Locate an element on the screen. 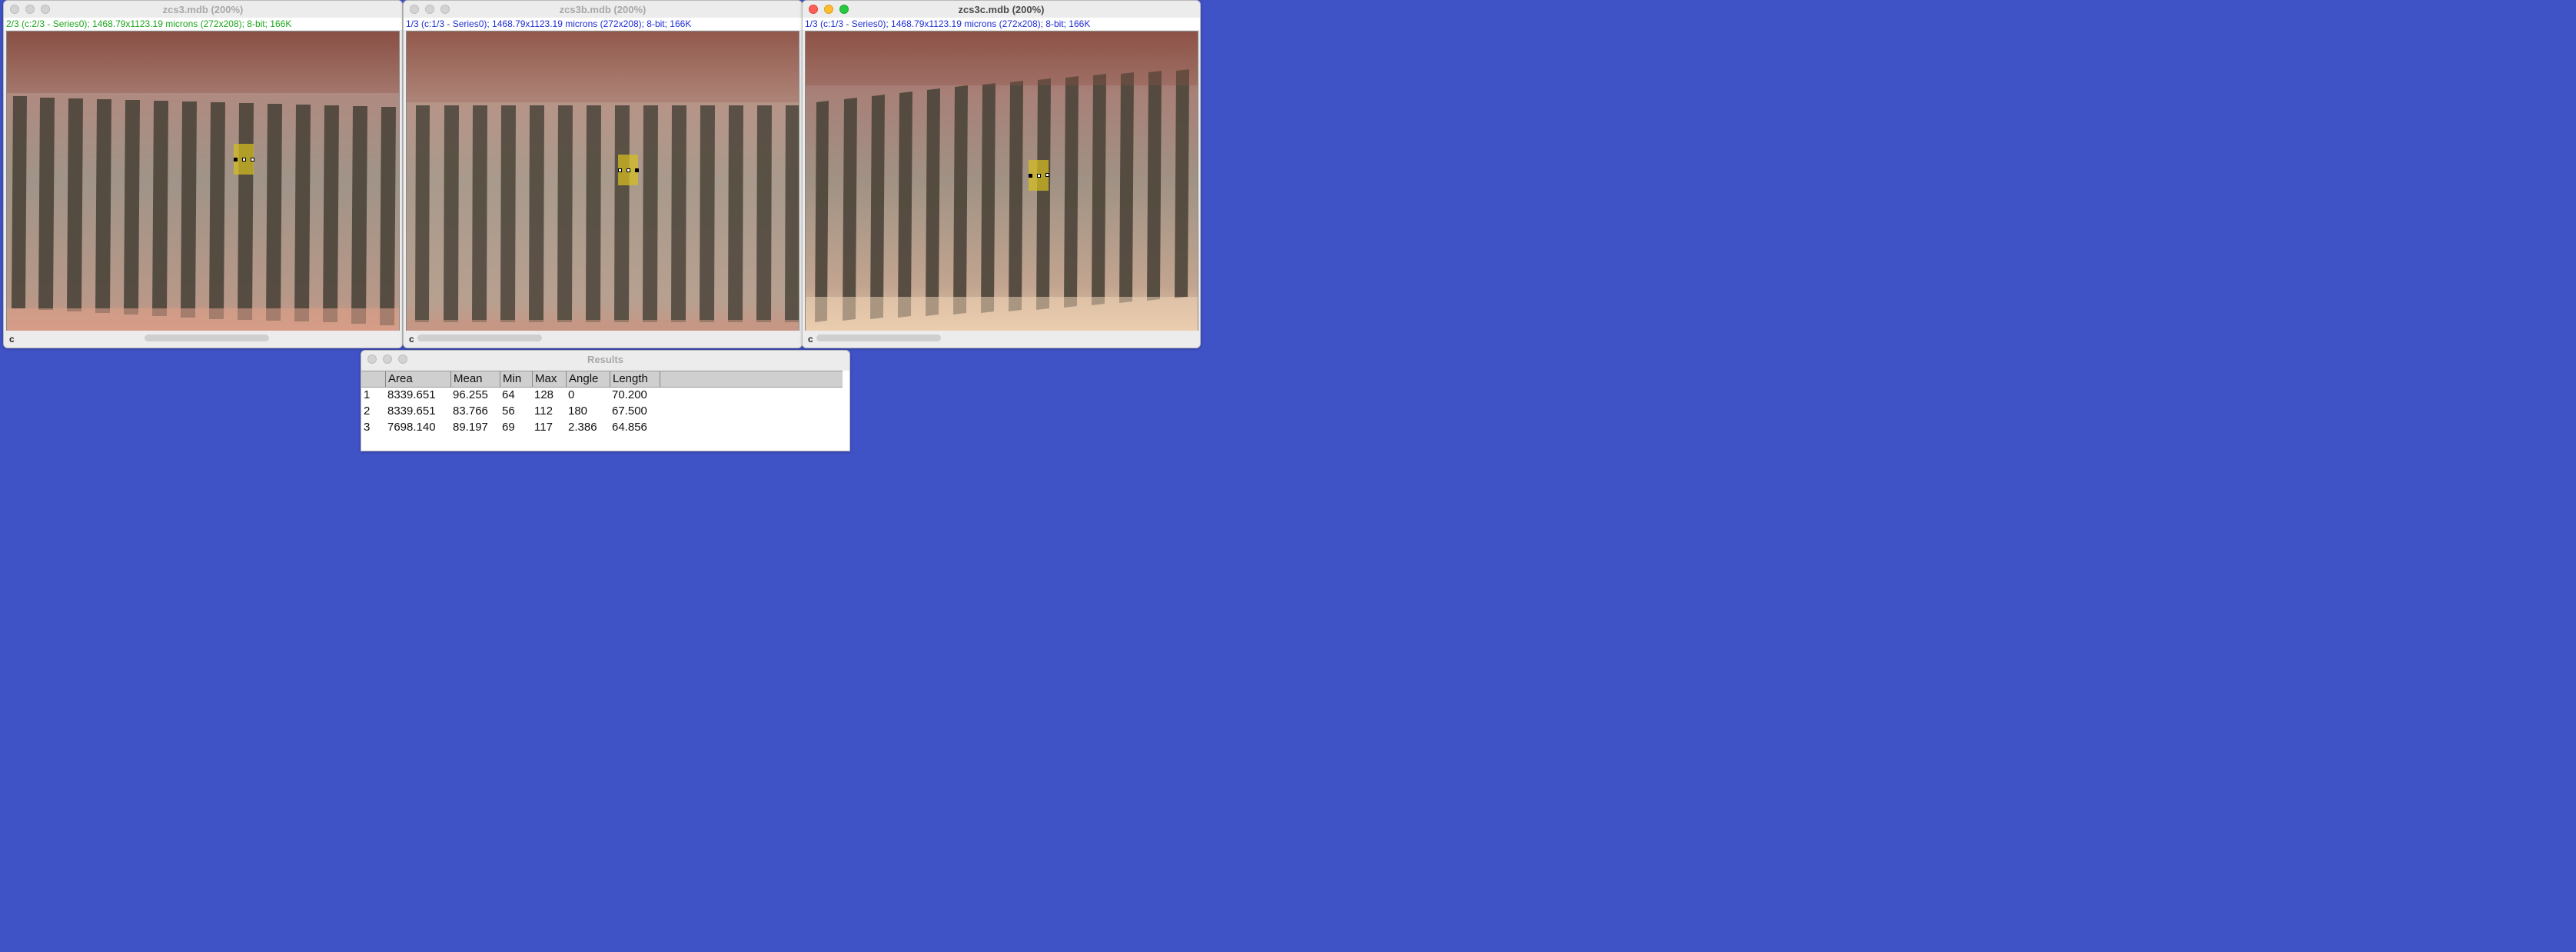 The width and height of the screenshot is (2576, 952). window-title: zcs3c.mdb (200%) is located at coordinates (1001, 9).